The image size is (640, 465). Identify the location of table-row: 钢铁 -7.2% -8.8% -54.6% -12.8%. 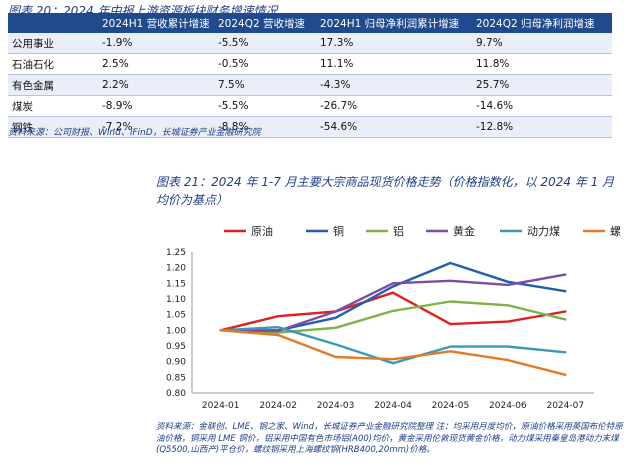
(310, 127).